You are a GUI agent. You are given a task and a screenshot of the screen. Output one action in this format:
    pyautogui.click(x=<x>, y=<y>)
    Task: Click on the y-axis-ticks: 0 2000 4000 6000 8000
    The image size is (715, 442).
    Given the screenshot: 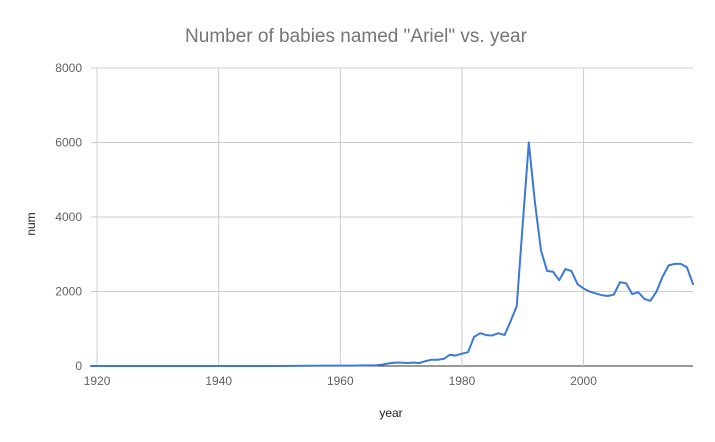 What is the action you would take?
    pyautogui.click(x=68, y=217)
    